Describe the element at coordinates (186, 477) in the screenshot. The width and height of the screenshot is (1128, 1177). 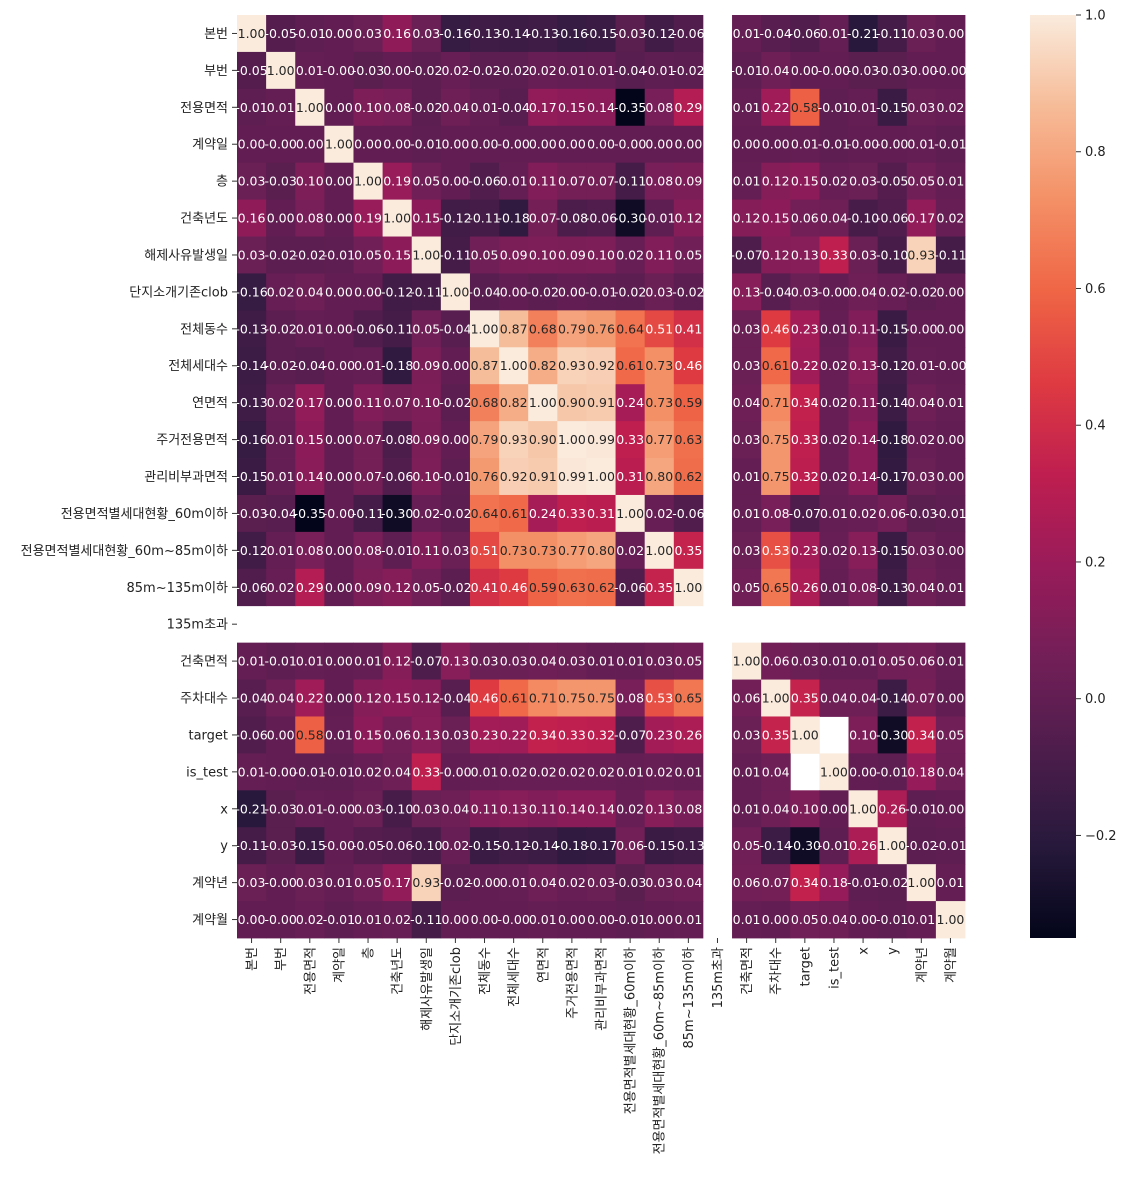
I see `row-label: 관리비부과면적` at that location.